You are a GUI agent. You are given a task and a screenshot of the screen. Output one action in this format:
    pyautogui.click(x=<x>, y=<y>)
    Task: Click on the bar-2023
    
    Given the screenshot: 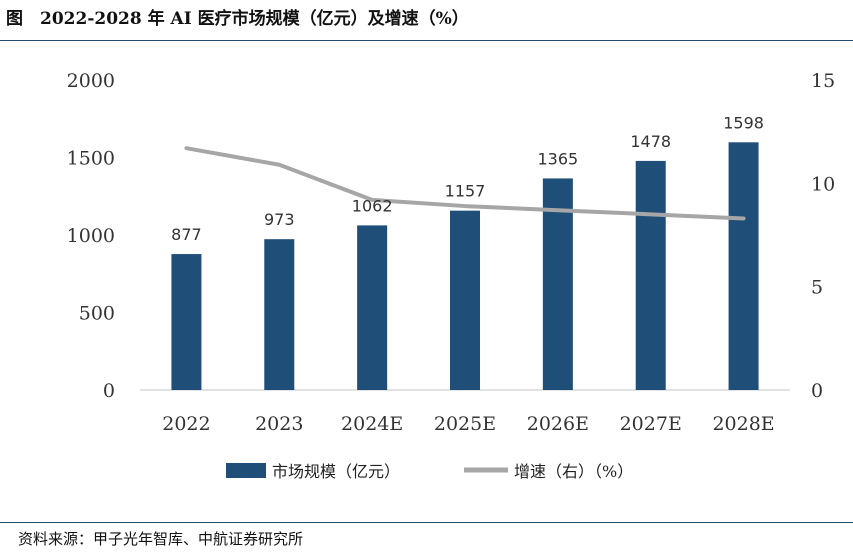 What is the action you would take?
    pyautogui.click(x=279, y=314)
    